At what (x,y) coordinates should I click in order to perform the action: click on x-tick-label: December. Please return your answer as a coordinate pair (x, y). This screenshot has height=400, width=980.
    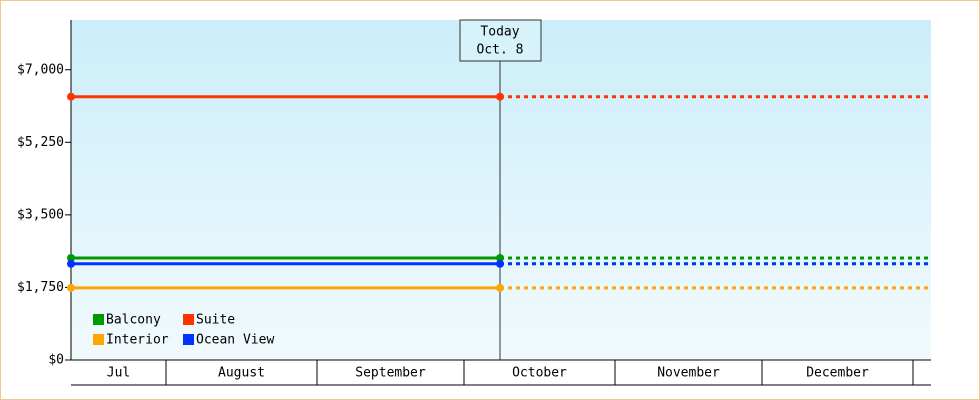
    Looking at the image, I should click on (837, 373).